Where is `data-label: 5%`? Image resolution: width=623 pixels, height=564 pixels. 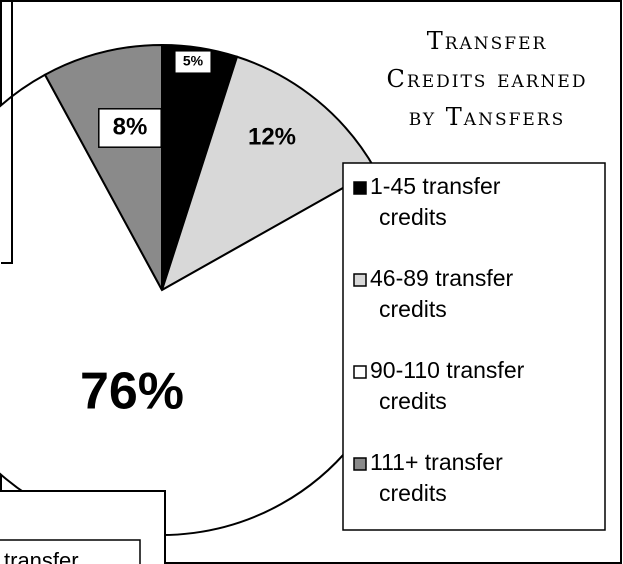 data-label: 5% is located at coordinates (193, 61).